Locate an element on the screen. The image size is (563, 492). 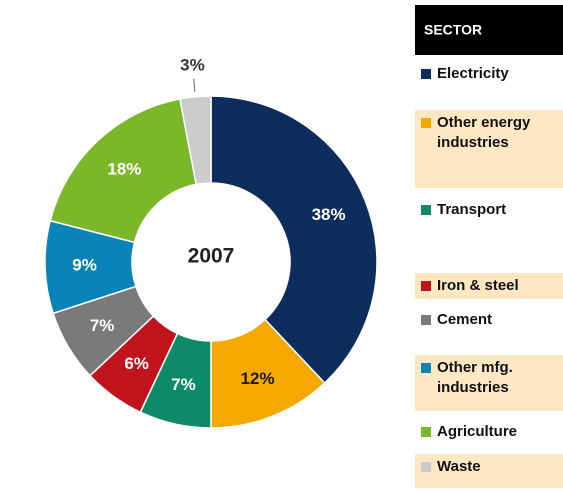
legend-label: Iron & steel is located at coordinates (478, 285).